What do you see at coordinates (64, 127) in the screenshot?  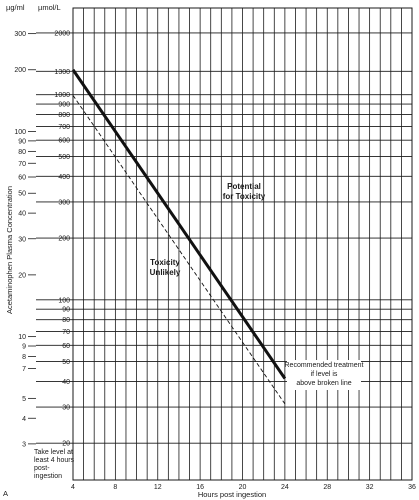 I see `right-tick-label: 700` at bounding box center [64, 127].